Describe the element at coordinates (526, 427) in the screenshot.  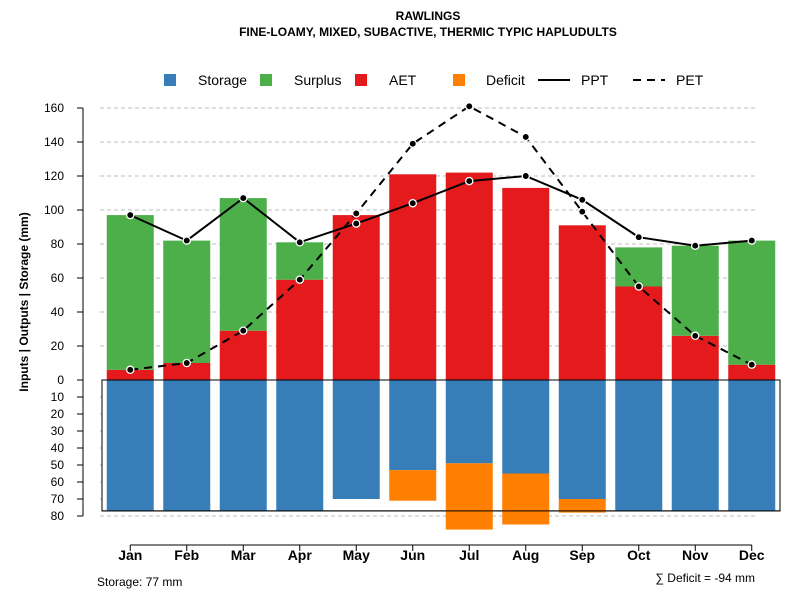
I see `bar-storage-aug` at that location.